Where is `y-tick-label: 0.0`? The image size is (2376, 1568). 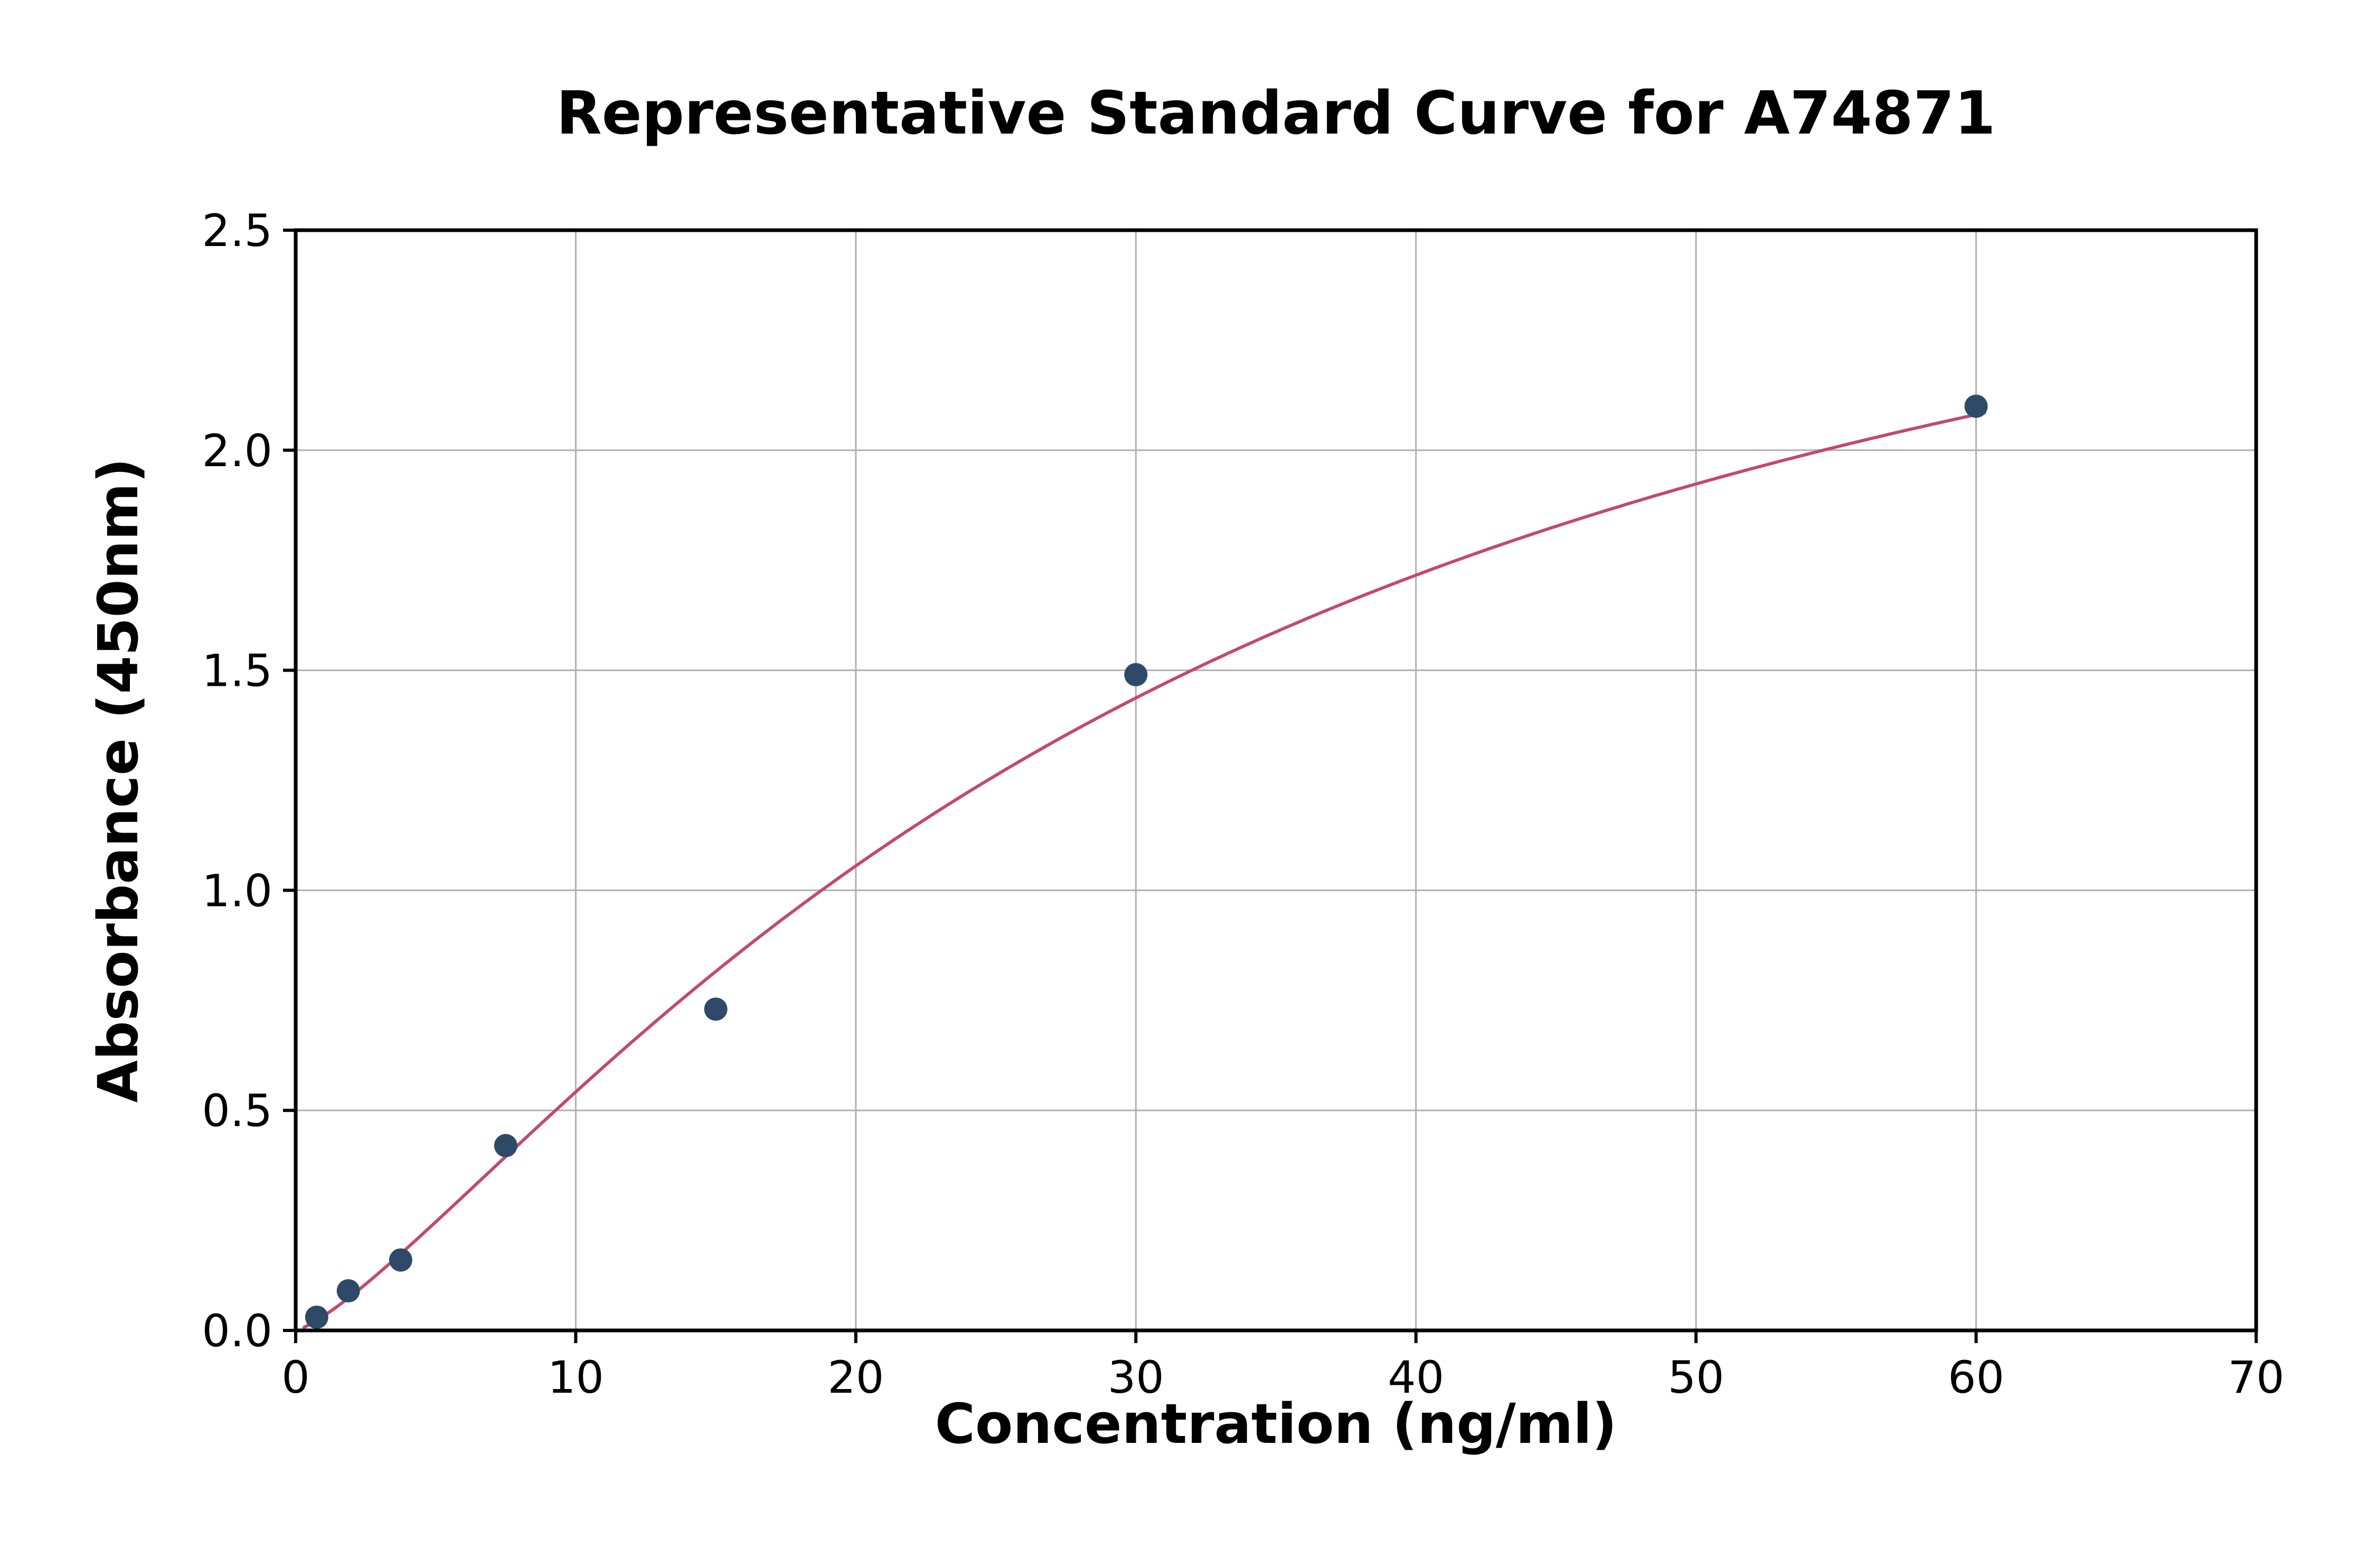 y-tick-label: 0.0 is located at coordinates (237, 1331).